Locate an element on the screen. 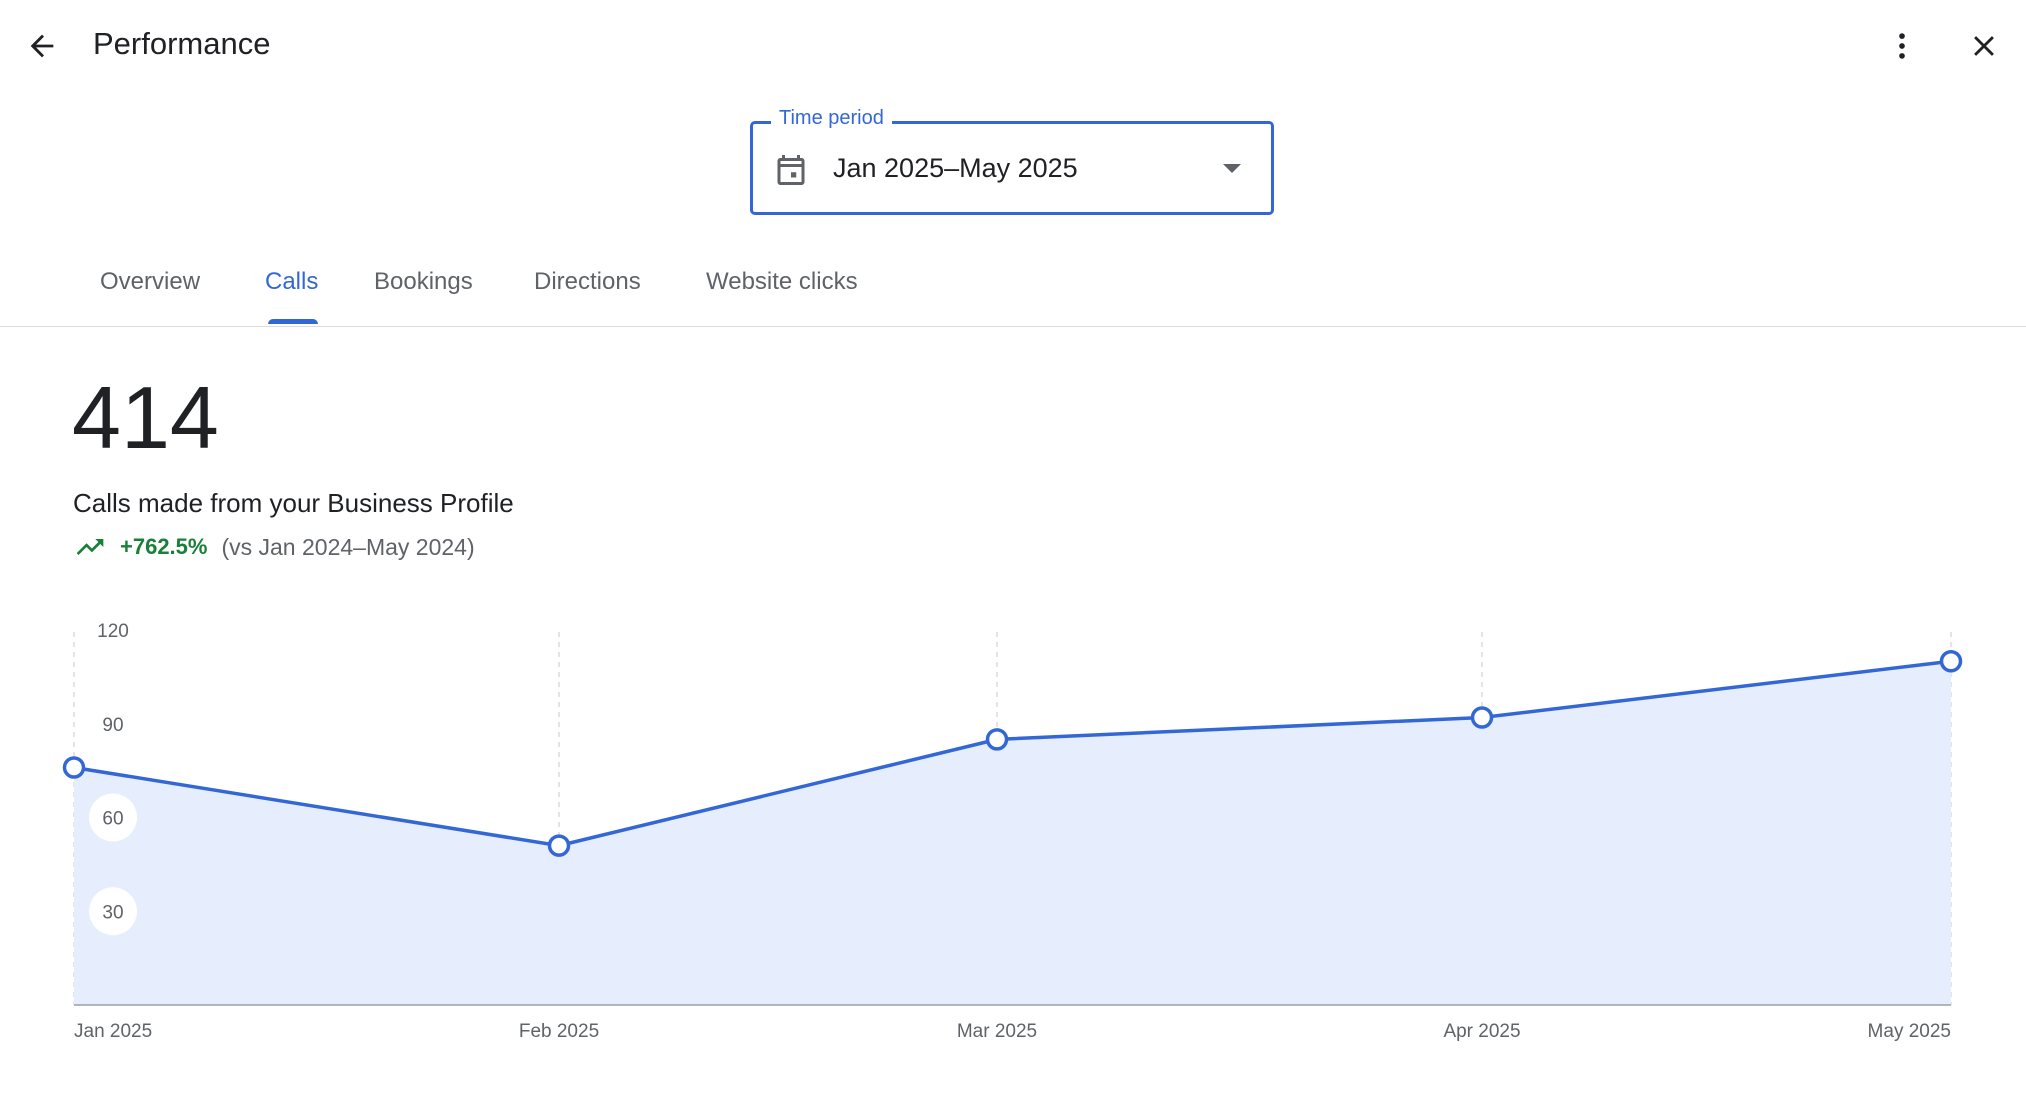 Image resolution: width=2026 pixels, height=1098 pixels. close-icon is located at coordinates (1984, 46).